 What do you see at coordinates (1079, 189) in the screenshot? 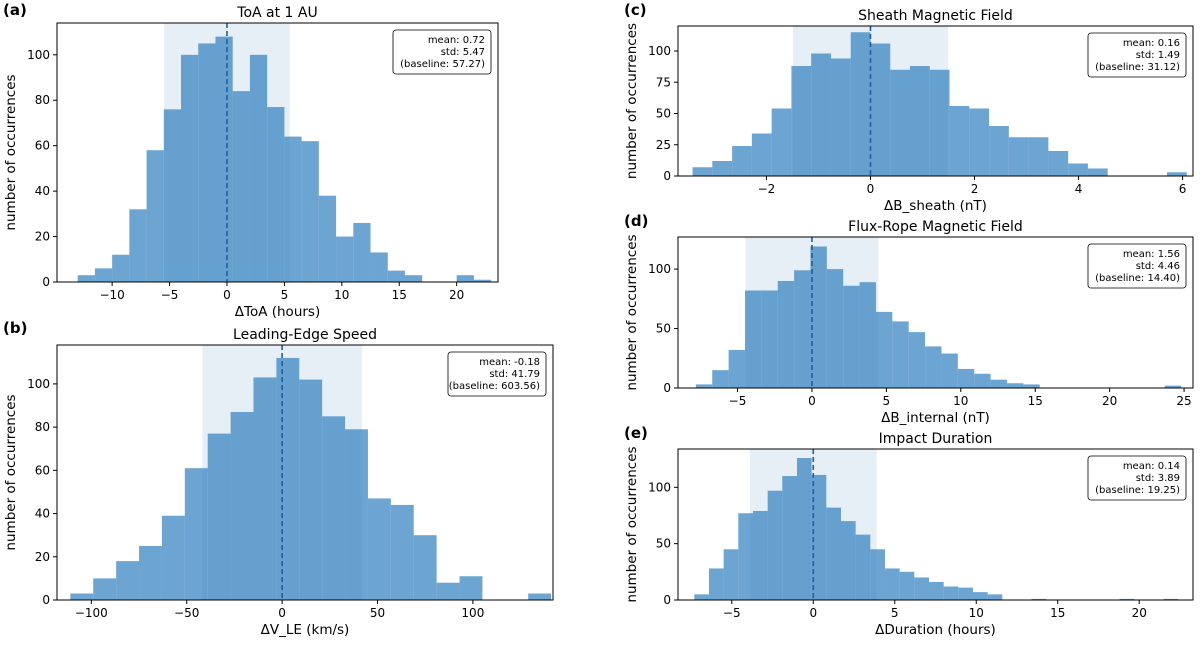
I see `x-tick-label: 4` at bounding box center [1079, 189].